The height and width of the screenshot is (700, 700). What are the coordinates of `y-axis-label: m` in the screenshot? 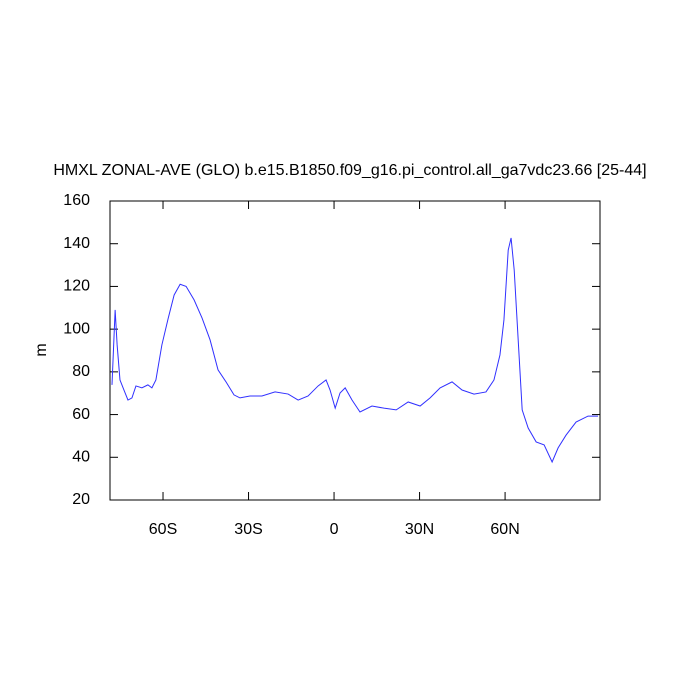 It's located at (41, 349).